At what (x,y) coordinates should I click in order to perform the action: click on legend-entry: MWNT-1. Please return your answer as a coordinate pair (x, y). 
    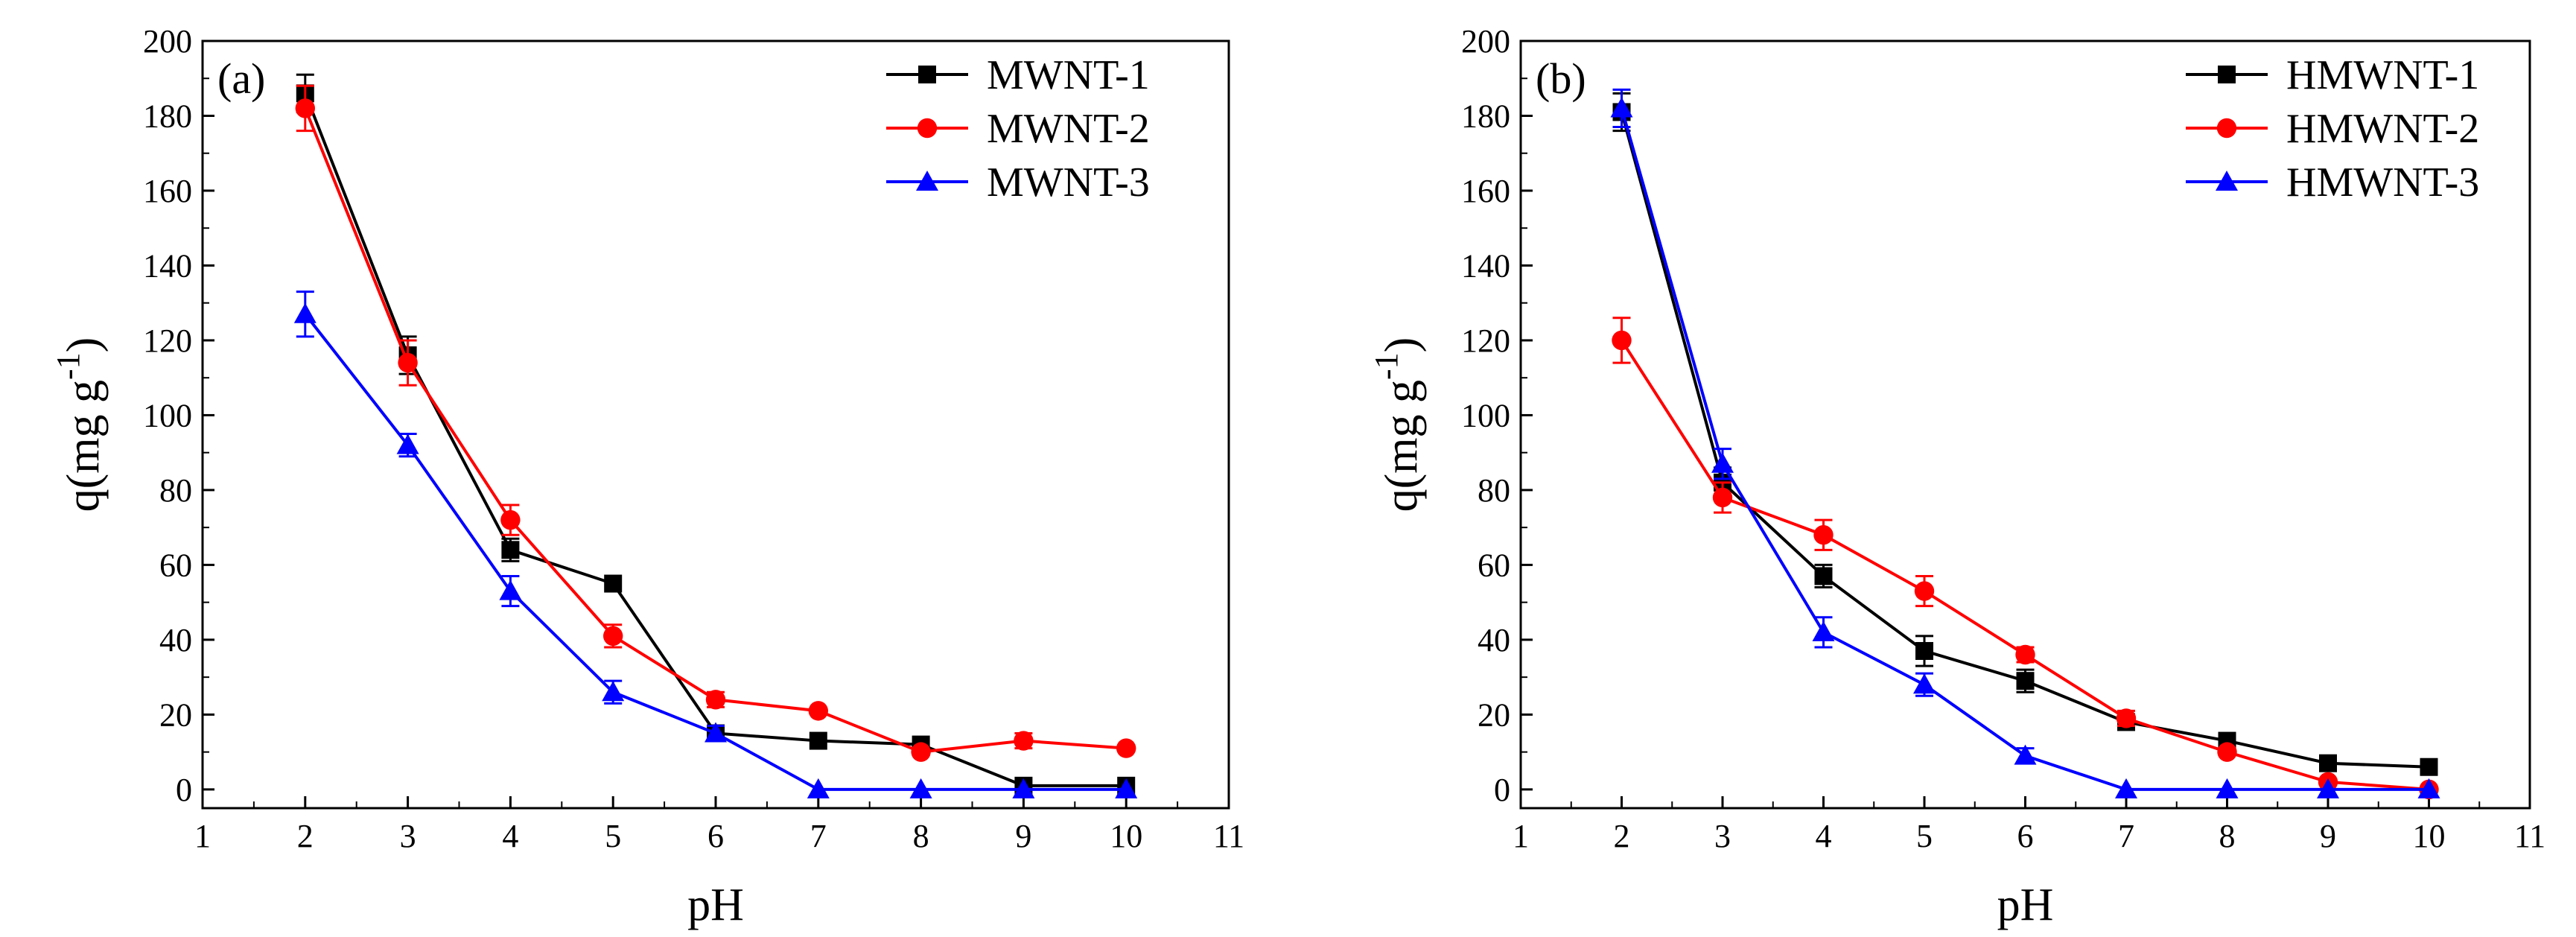
    Looking at the image, I should click on (1018, 75).